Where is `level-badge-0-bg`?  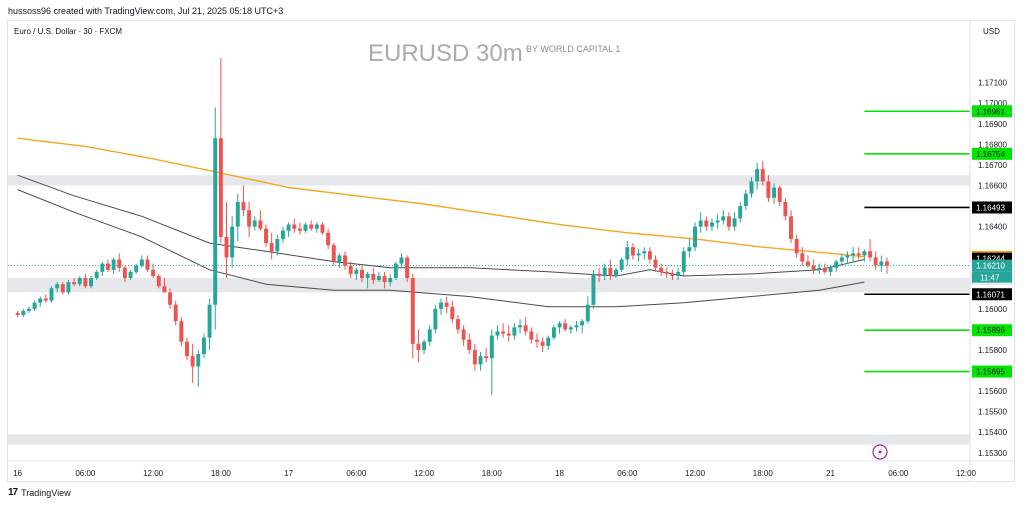 level-badge-0-bg is located at coordinates (992, 111).